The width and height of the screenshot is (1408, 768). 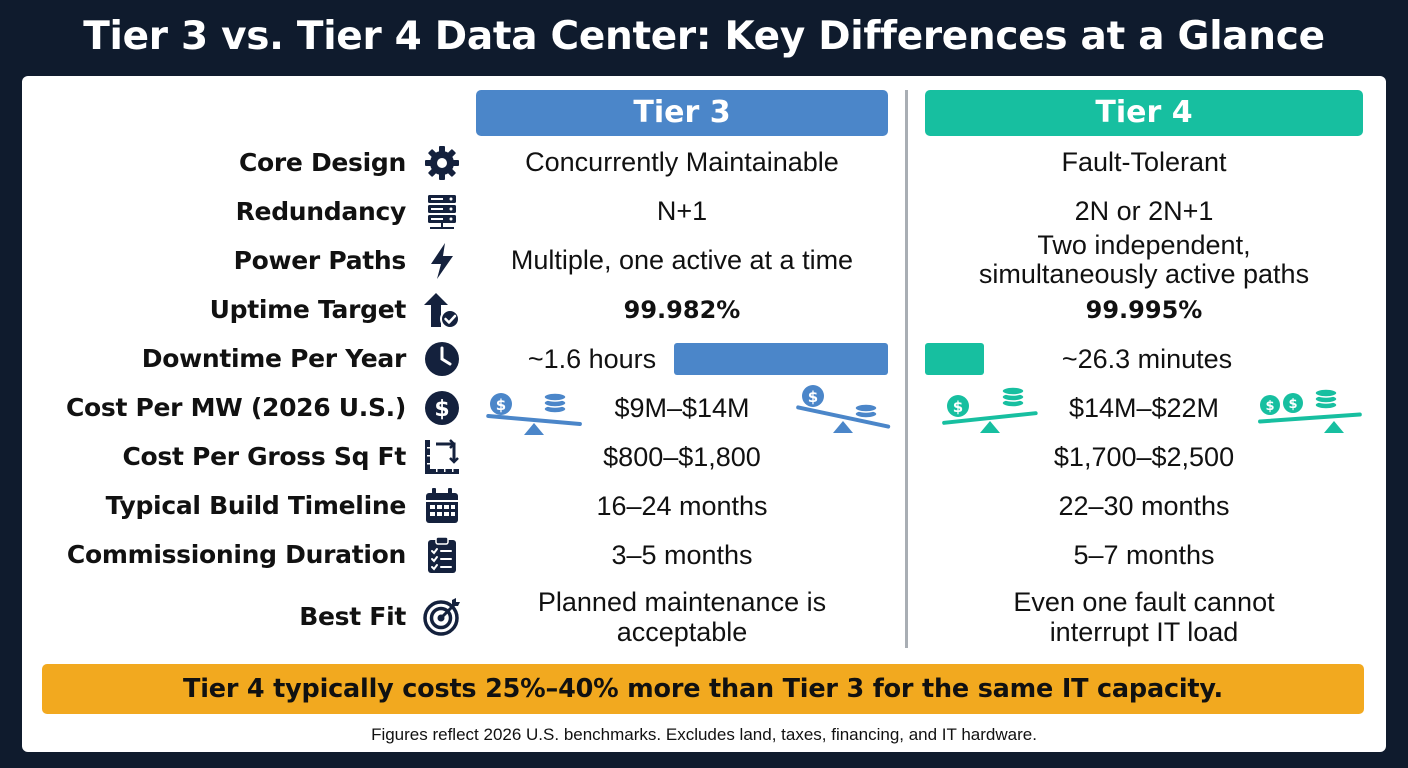 What do you see at coordinates (1144, 602) in the screenshot?
I see `tier4-best-fit-line1: Even one fault cannot` at bounding box center [1144, 602].